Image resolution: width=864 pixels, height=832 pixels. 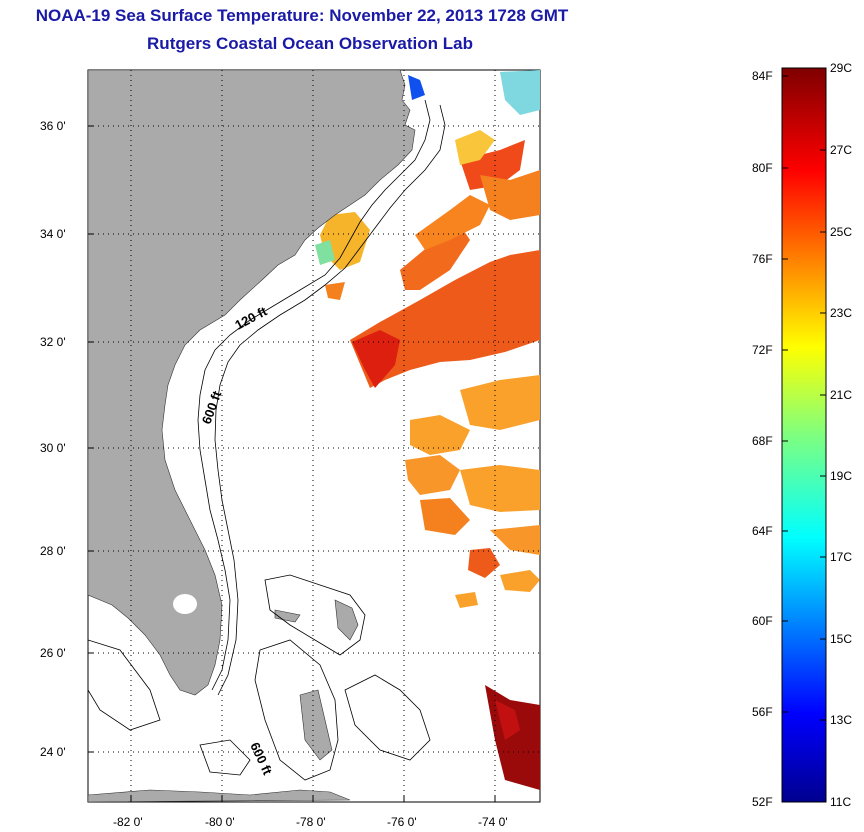 I want to click on lat-label: 34 0', so click(x=53, y=234).